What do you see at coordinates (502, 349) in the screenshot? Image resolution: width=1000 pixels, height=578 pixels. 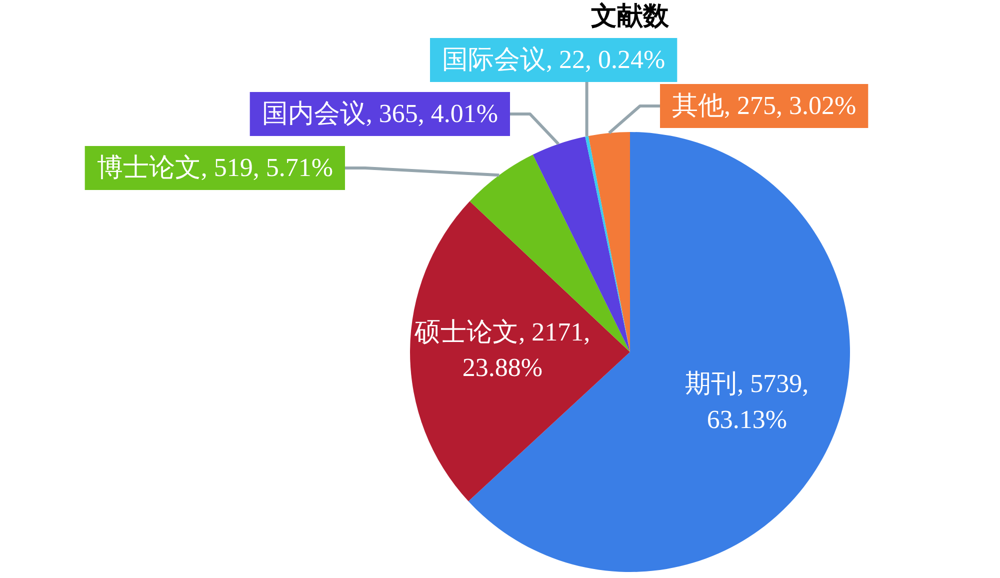 I see `slice-label: 硕士论文, 2171, 23.88%` at bounding box center [502, 349].